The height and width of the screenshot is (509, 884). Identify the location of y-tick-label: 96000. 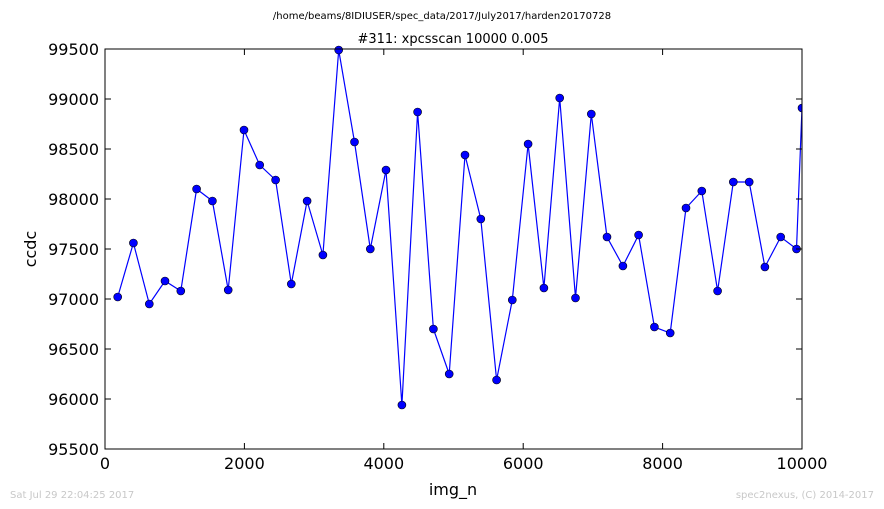
(73, 399).